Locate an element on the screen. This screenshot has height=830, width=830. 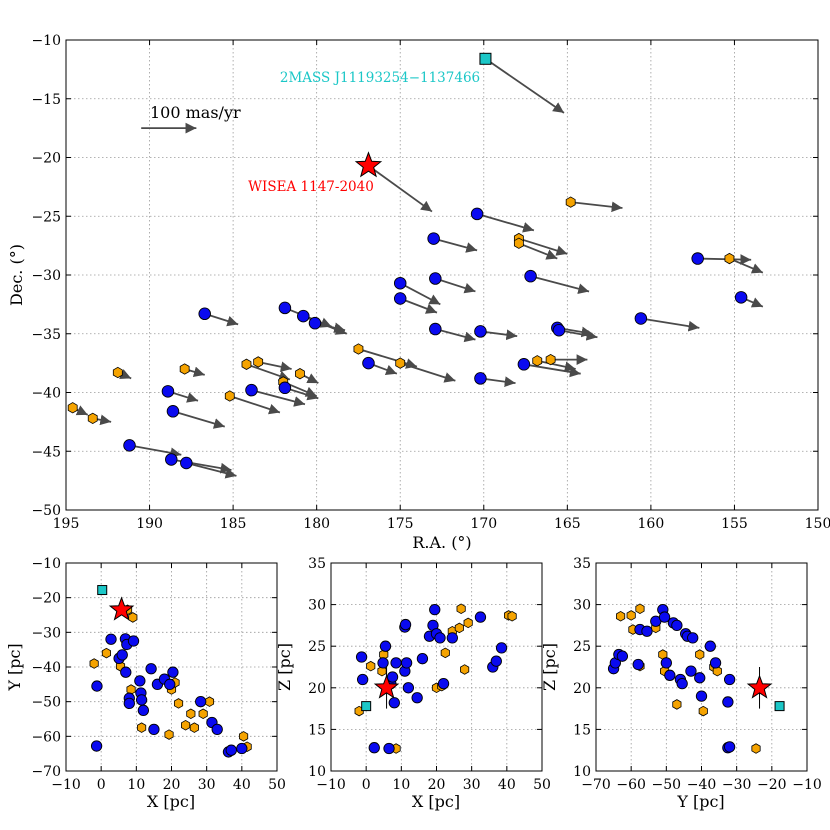
sky-ytick-label: −25 is located at coordinates (46, 217).